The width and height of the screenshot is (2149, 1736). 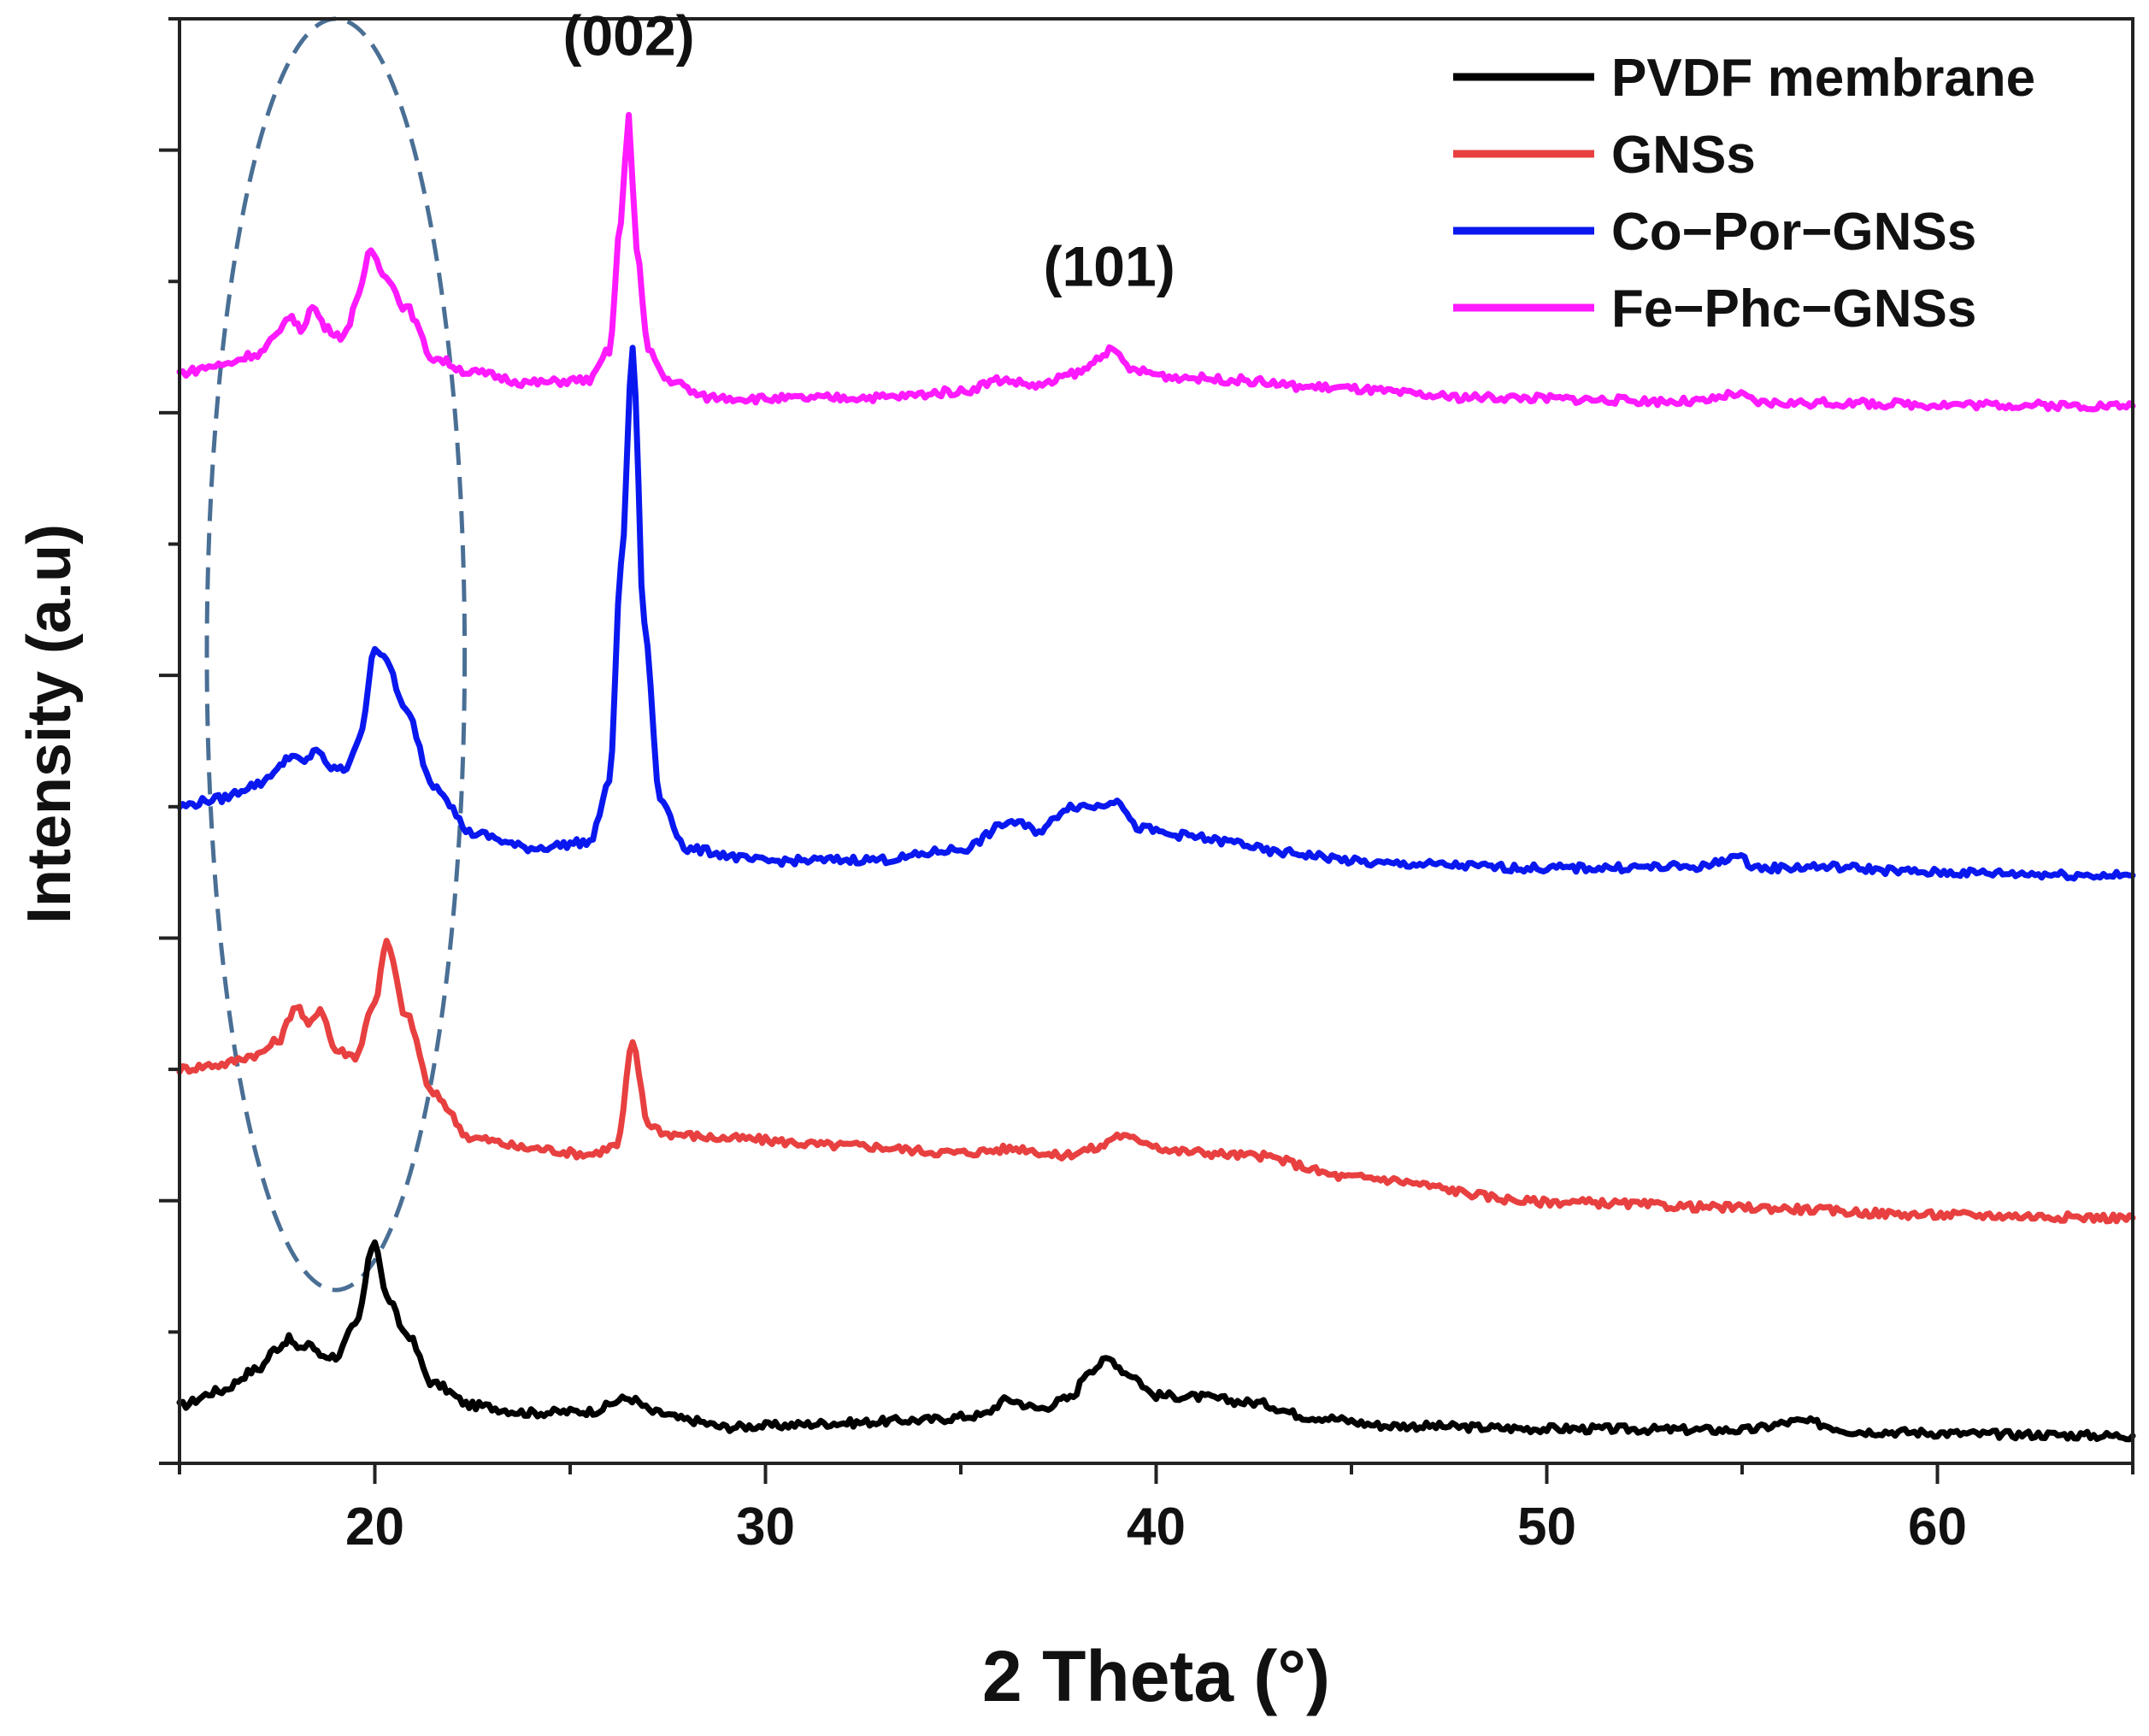 I want to click on peak-annotation: (002), so click(x=629, y=35).